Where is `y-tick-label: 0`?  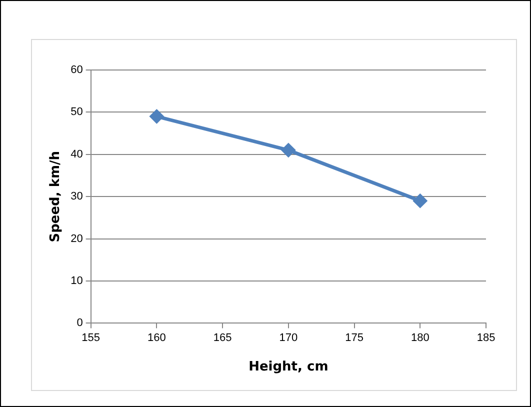
y-tick-label: 0 is located at coordinates (79, 323).